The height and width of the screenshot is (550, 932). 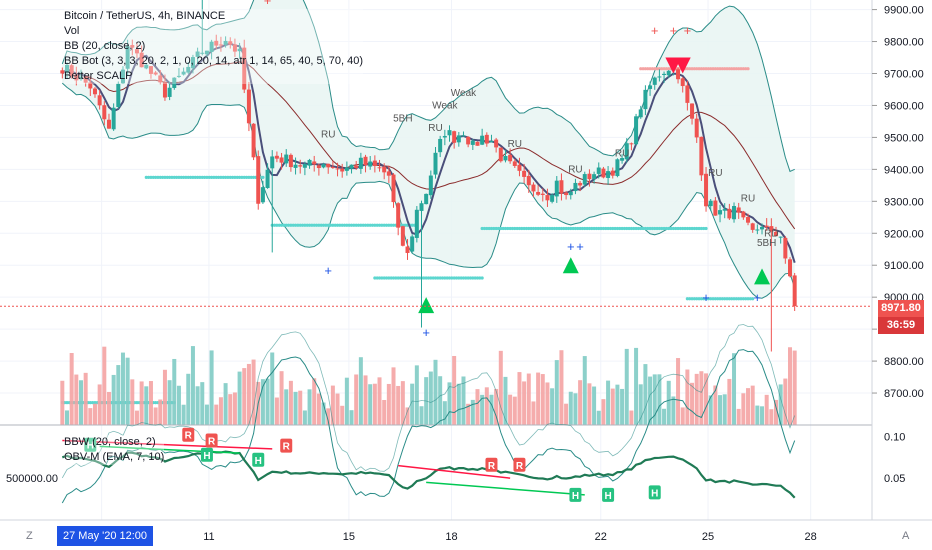 I want to click on legend-vol: Vol, so click(x=214, y=31).